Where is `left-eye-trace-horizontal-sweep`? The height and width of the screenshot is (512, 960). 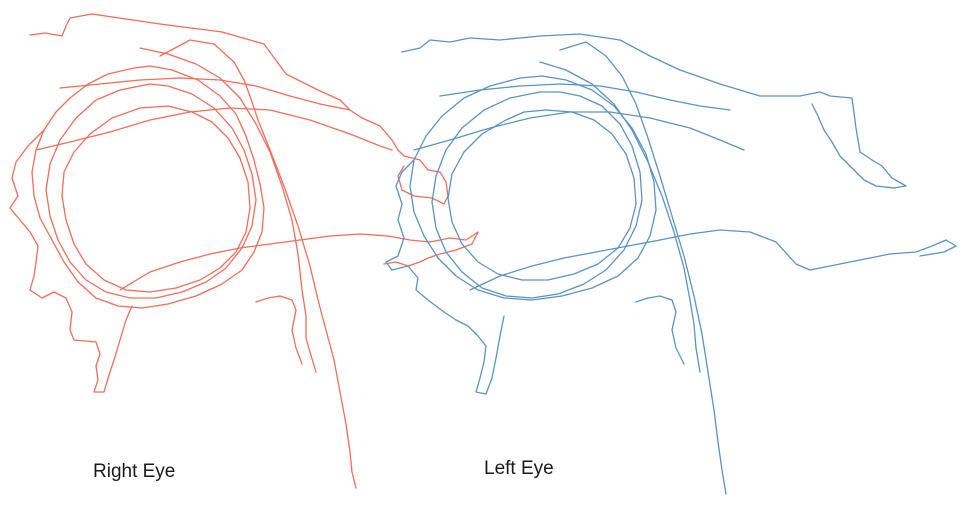
left-eye-trace-horizontal-sweep is located at coordinates (713, 260).